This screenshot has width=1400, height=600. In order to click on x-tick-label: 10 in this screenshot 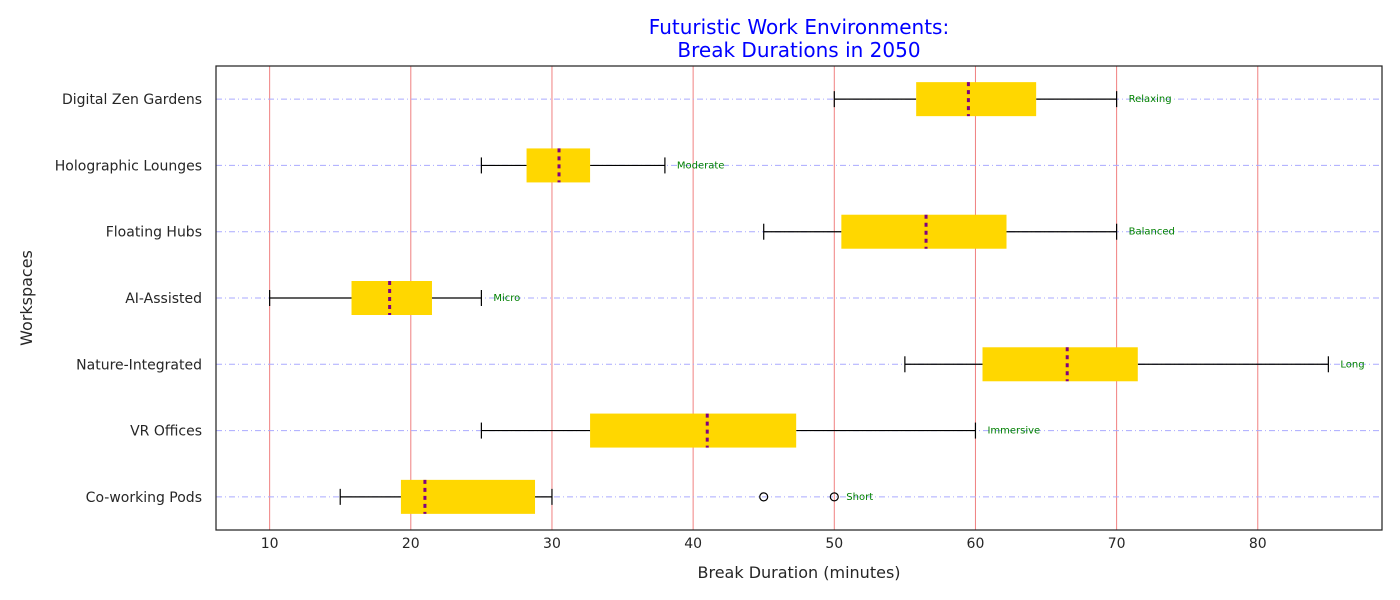, I will do `click(270, 544)`.